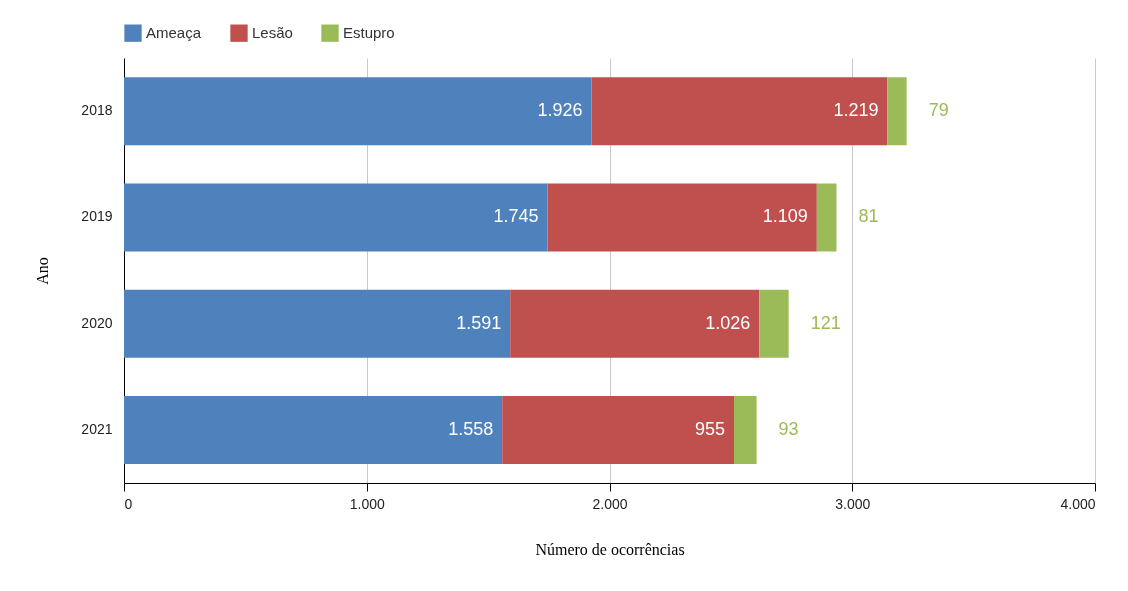  What do you see at coordinates (785, 216) in the screenshot?
I see `data-label: 1.109` at bounding box center [785, 216].